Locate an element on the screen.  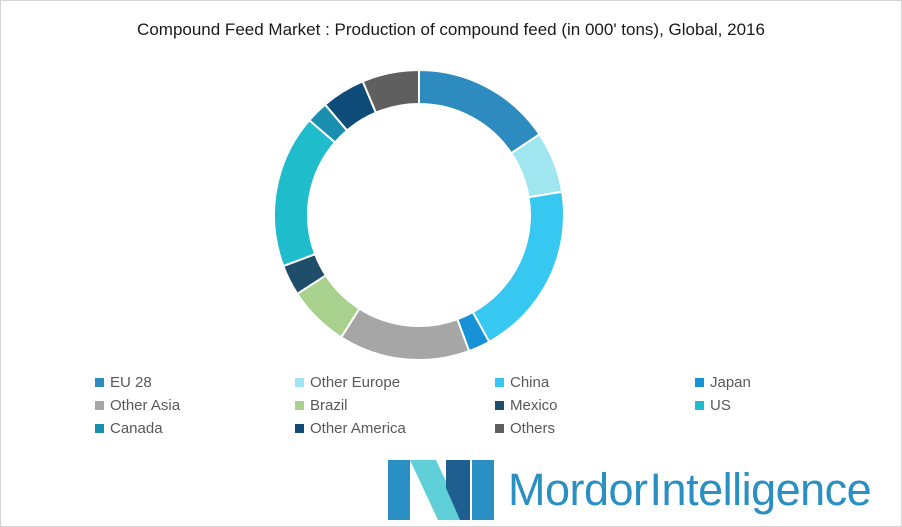
legend-label: Canada is located at coordinates (136, 428).